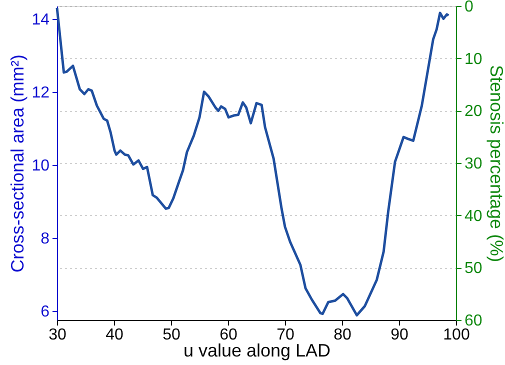  Describe the element at coordinates (45, 239) in the screenshot. I see `y-tick-label: 8` at that location.